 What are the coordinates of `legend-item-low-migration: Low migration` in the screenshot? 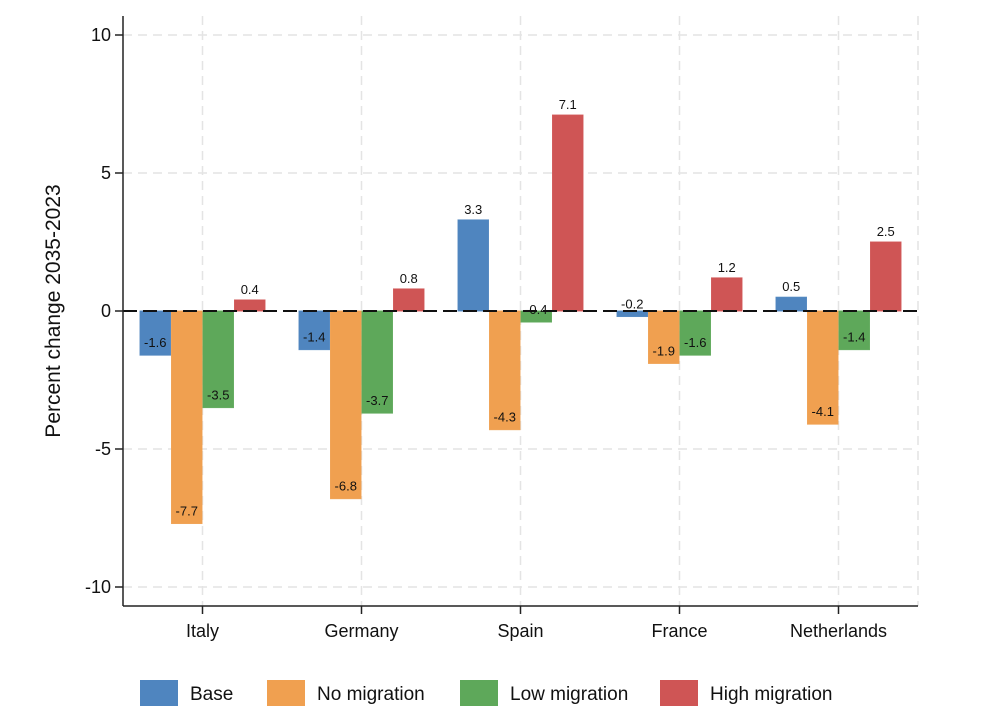 It's located at (544, 693).